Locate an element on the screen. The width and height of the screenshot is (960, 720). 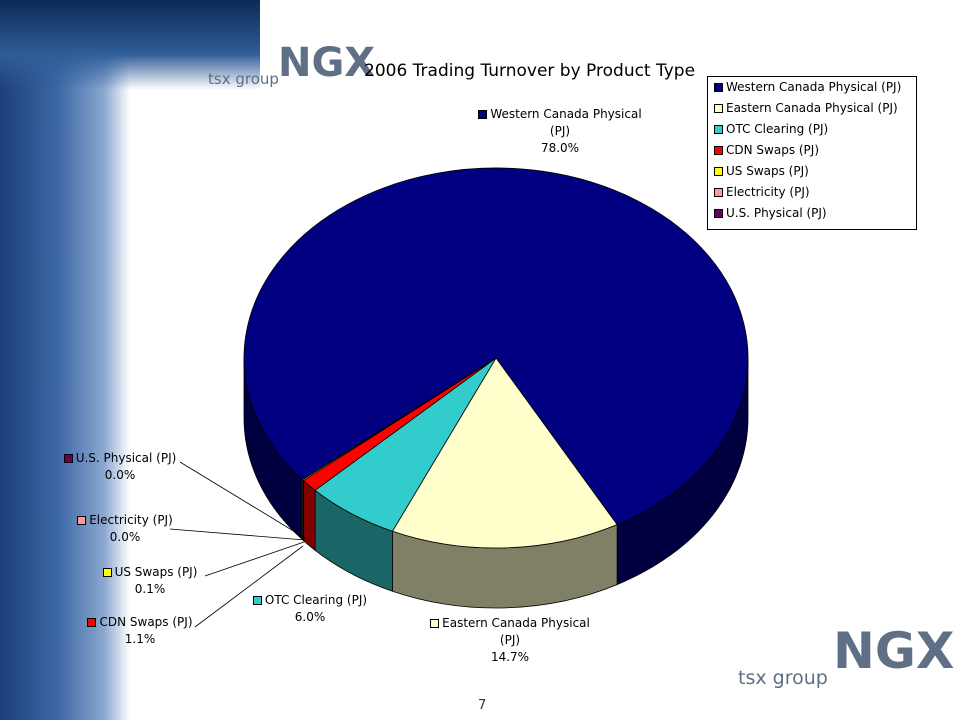
label-name: Electricity (PJ) is located at coordinates (131, 520).